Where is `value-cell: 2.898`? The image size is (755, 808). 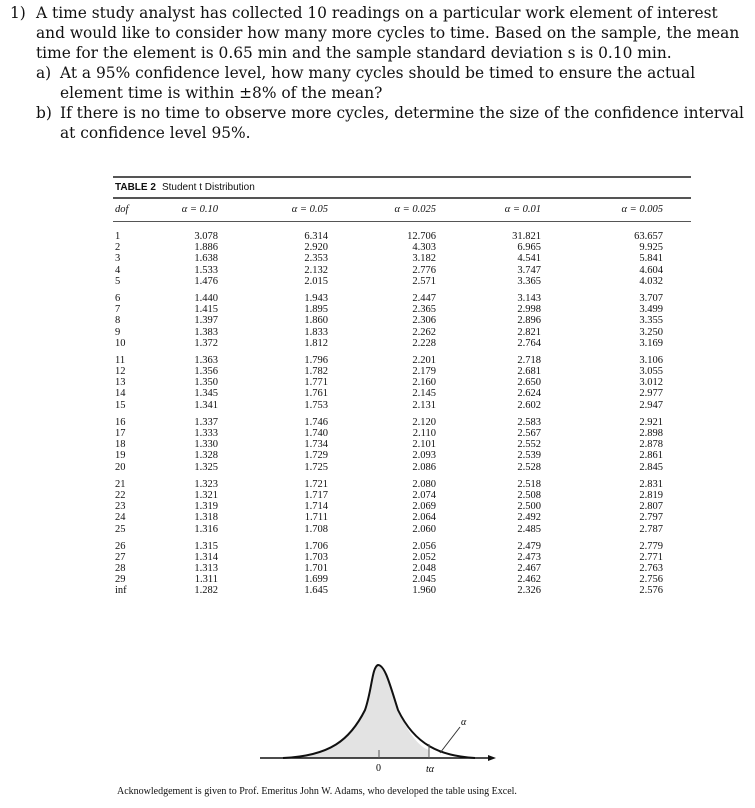
value-cell: 2.898 is located at coordinates (651, 433).